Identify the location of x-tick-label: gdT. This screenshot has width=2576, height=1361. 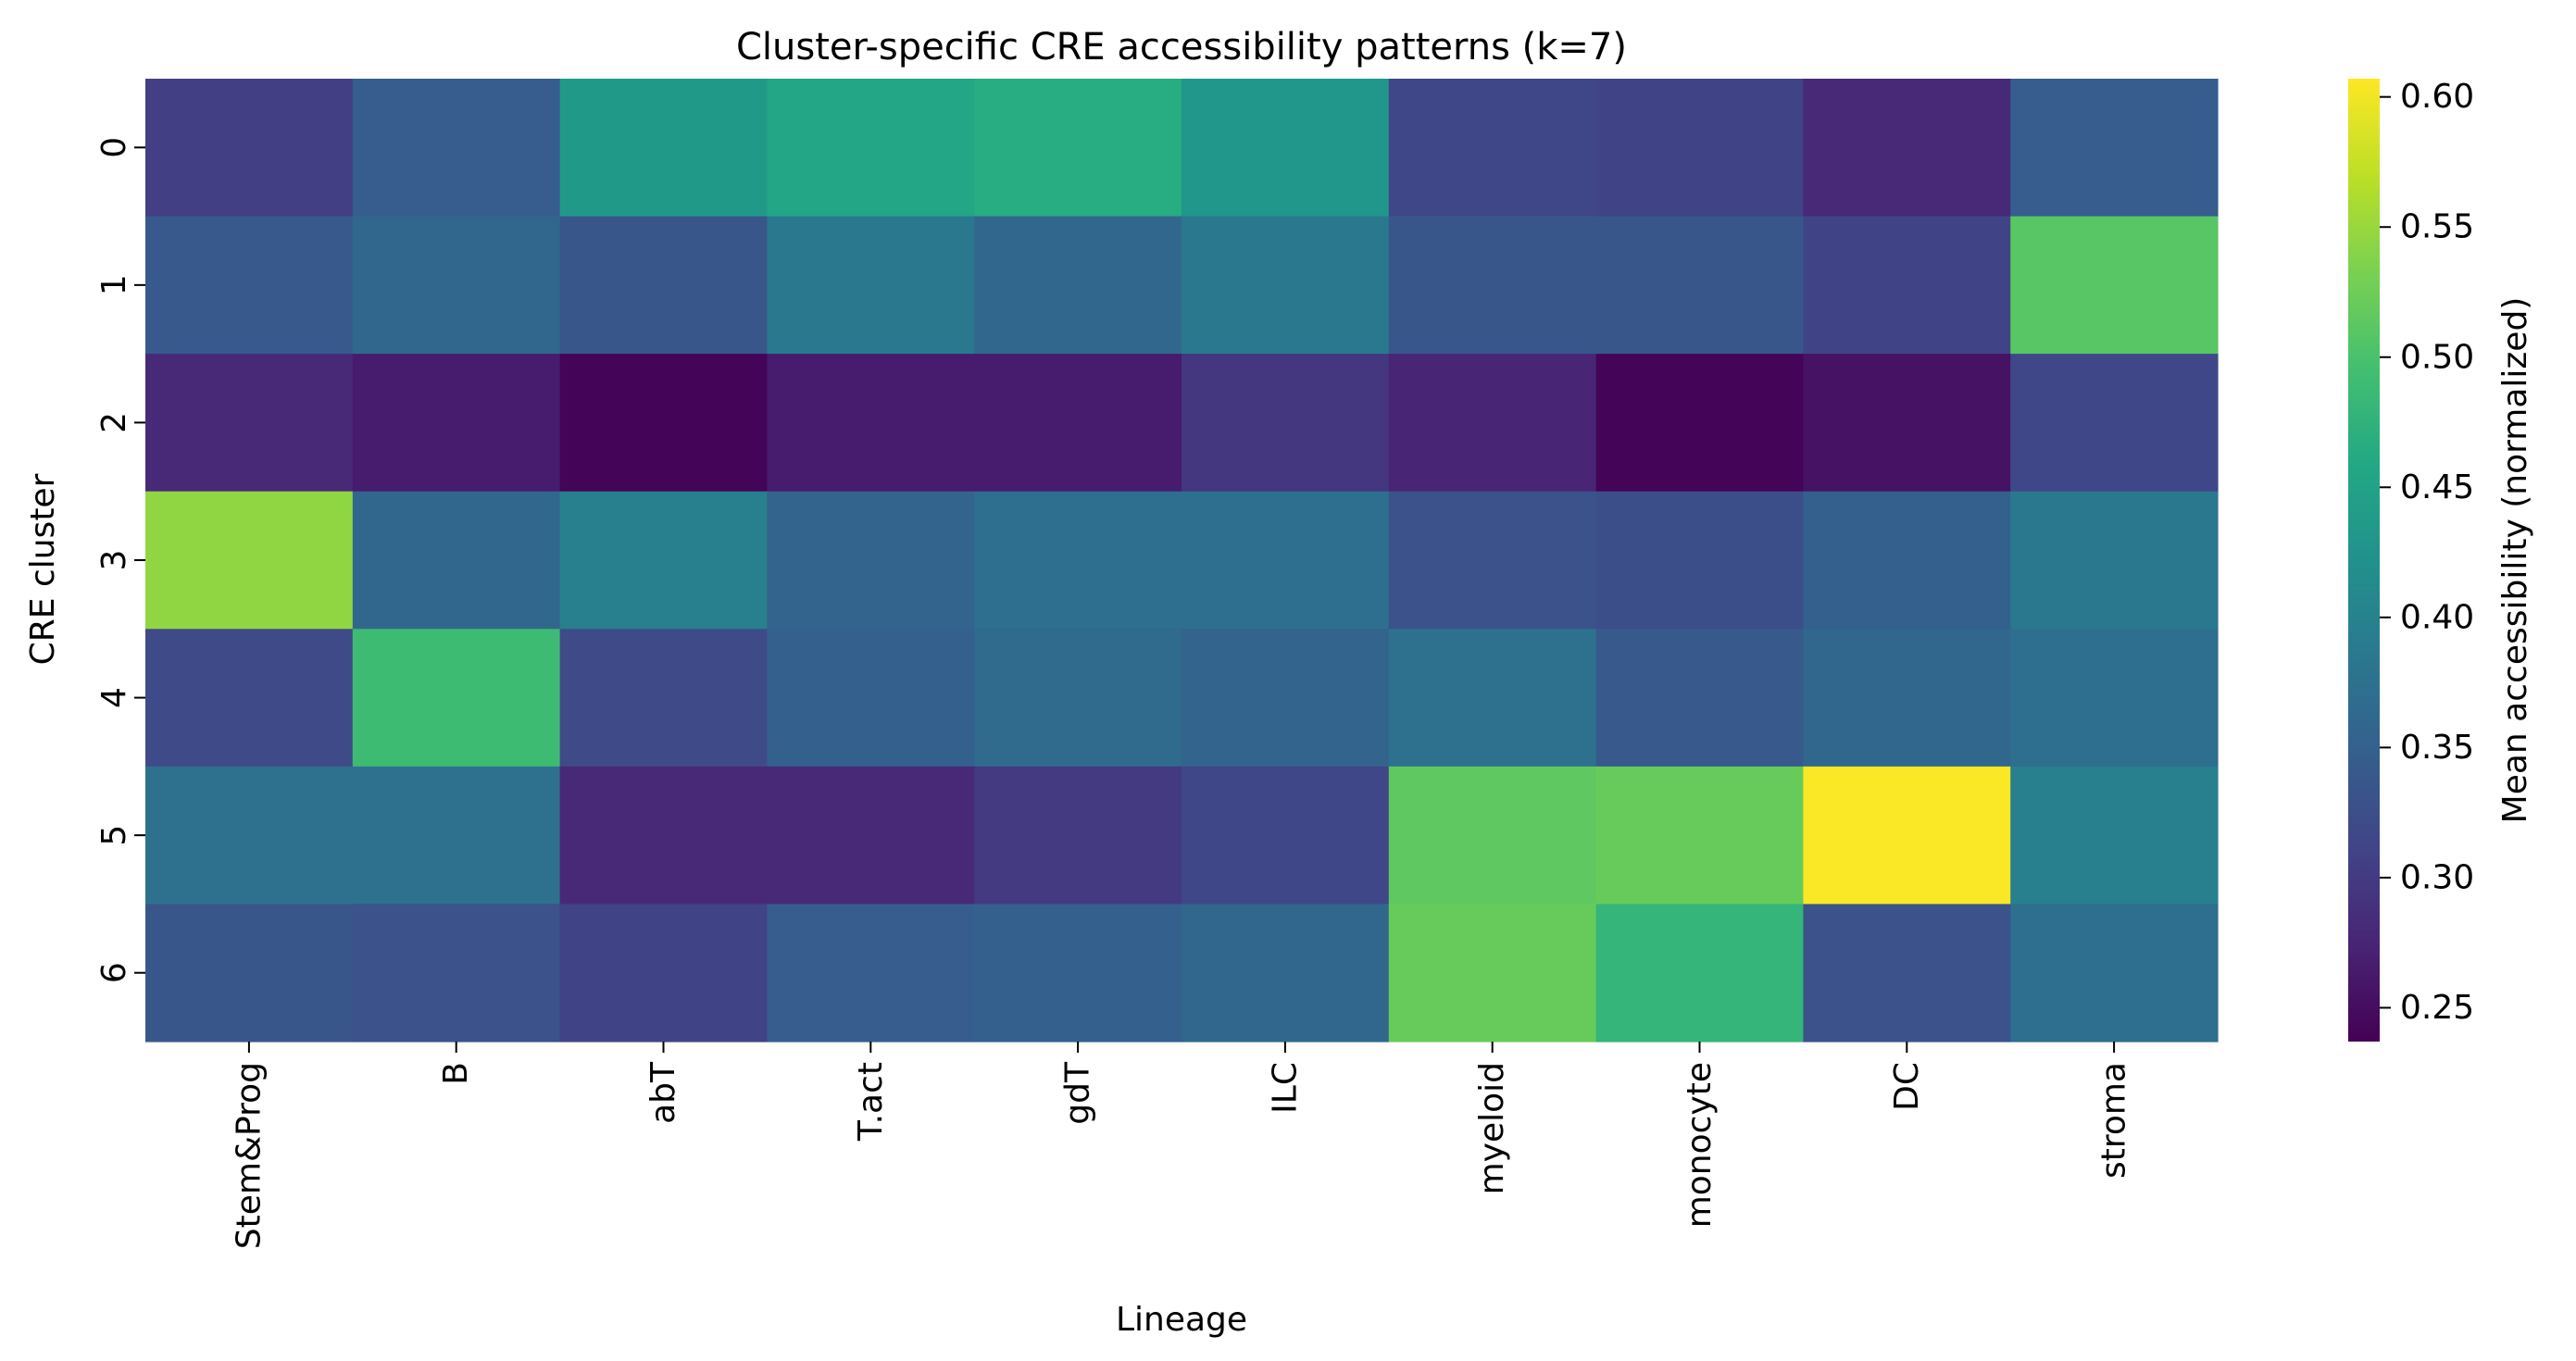
(1078, 1093).